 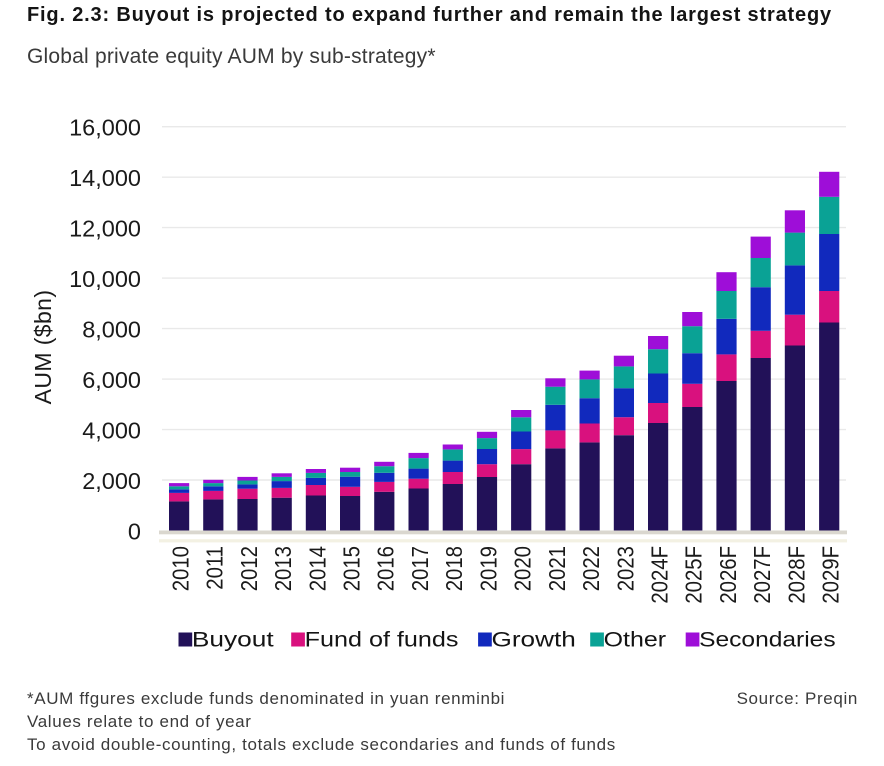 What do you see at coordinates (386, 568) in the screenshot?
I see `svg-text: 2016` at bounding box center [386, 568].